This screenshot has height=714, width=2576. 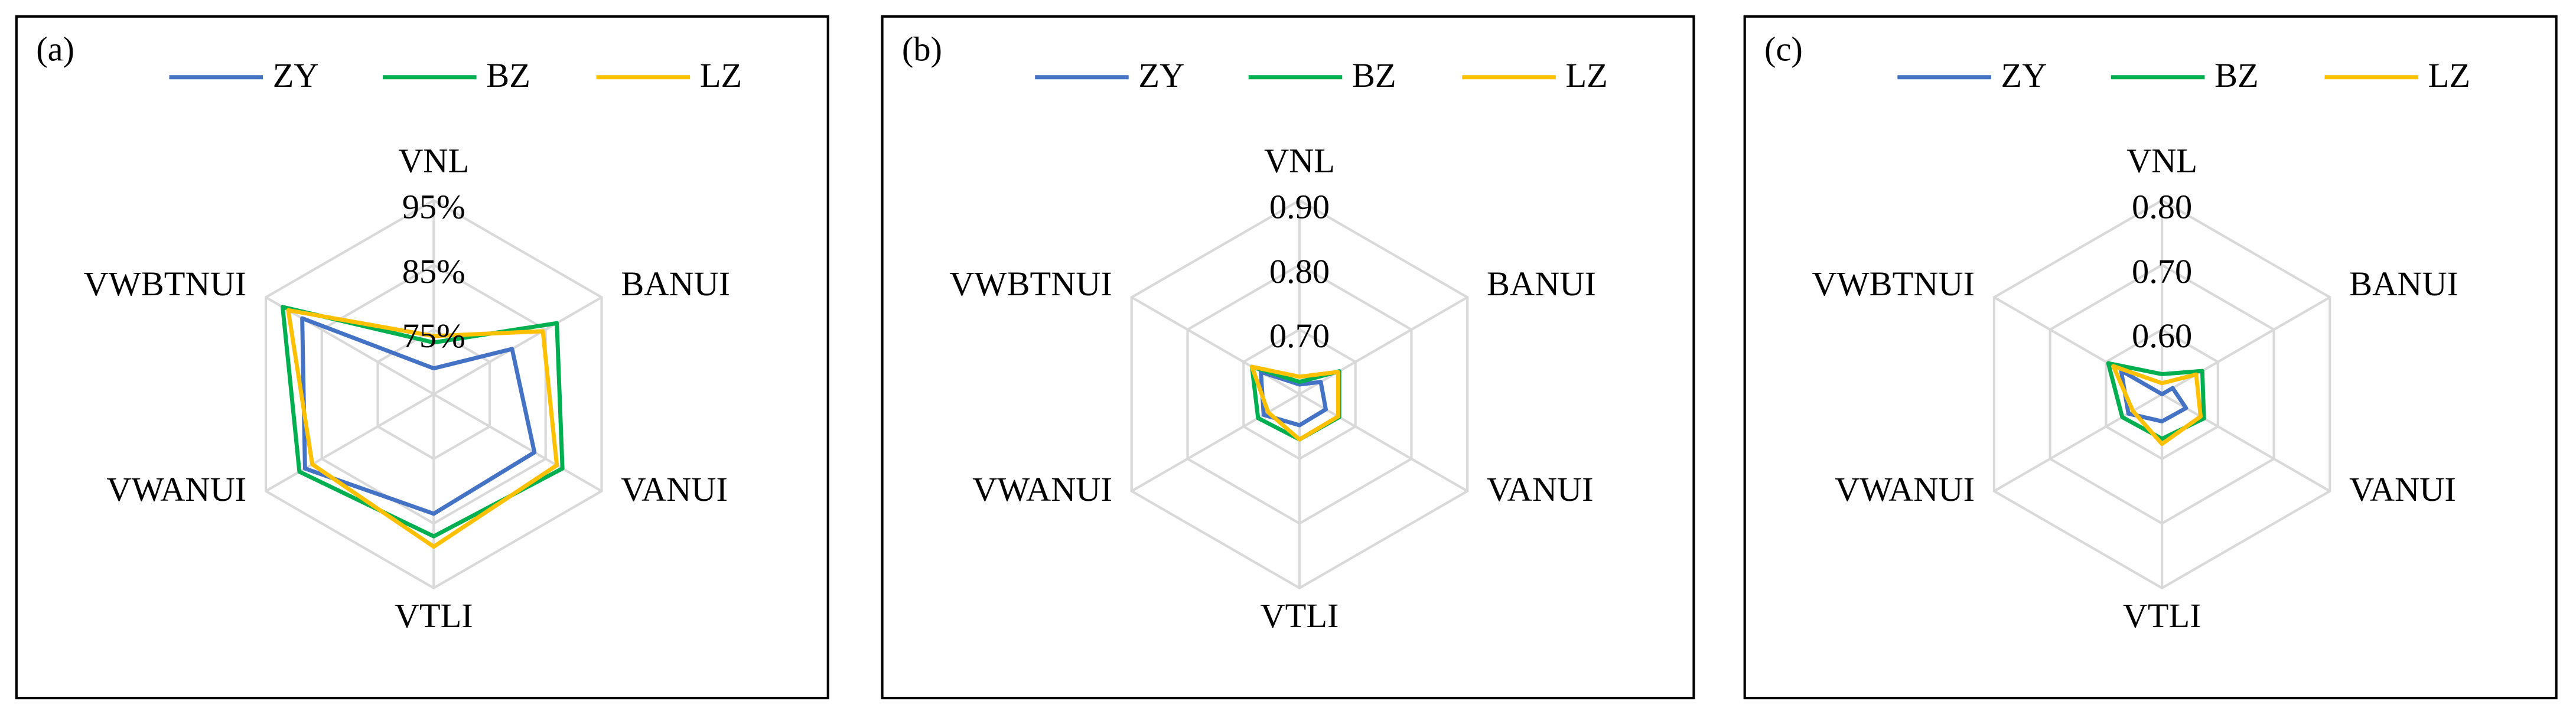 I want to click on r-tick-label: 0.60, so click(x=2162, y=336).